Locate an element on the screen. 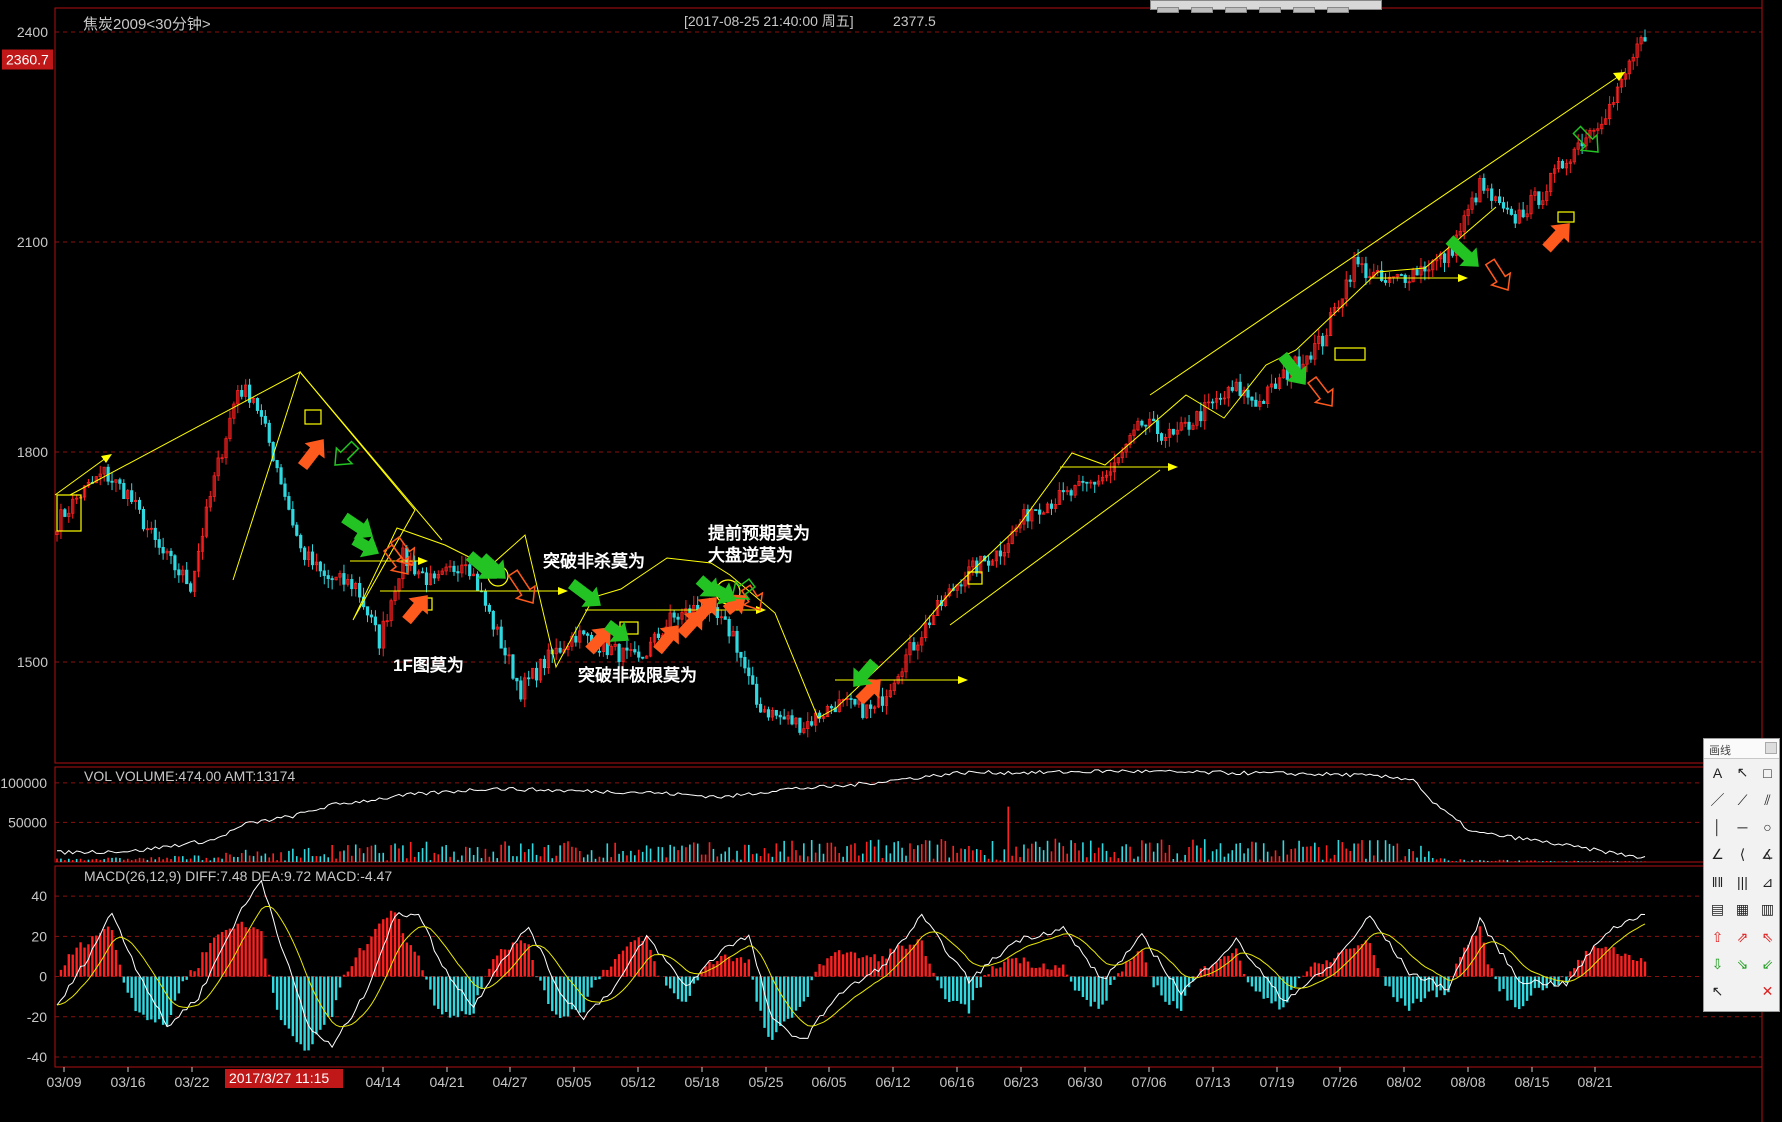 This screenshot has width=1782, height=1122. drawing-tool-5: ⫽ is located at coordinates (1767, 799).